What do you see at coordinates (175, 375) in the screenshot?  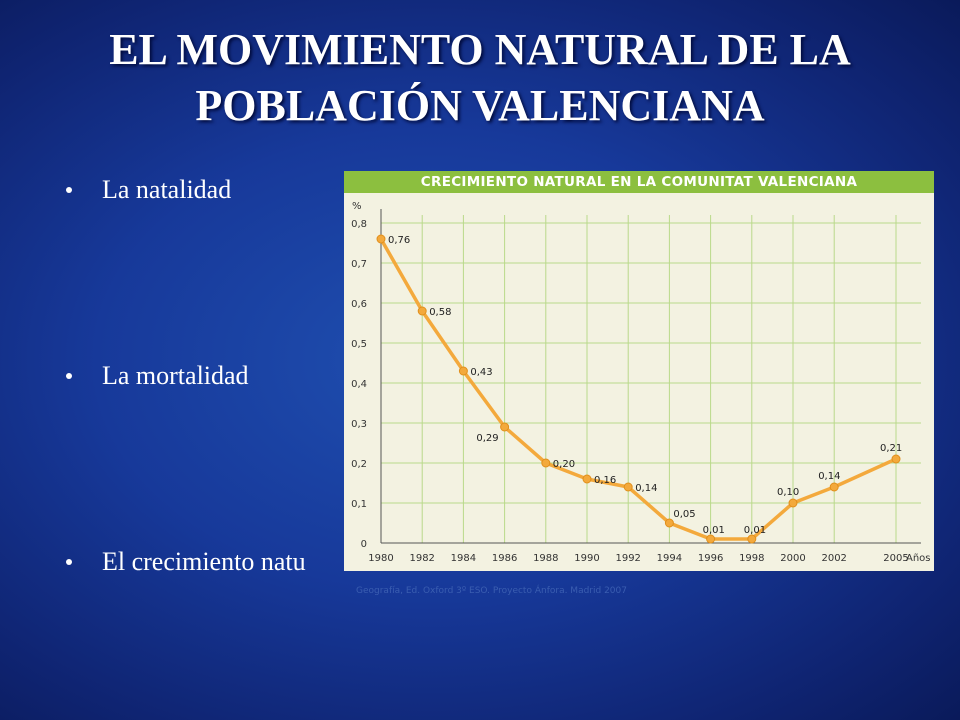 I see `bullet-text: La mortalidad` at bounding box center [175, 375].